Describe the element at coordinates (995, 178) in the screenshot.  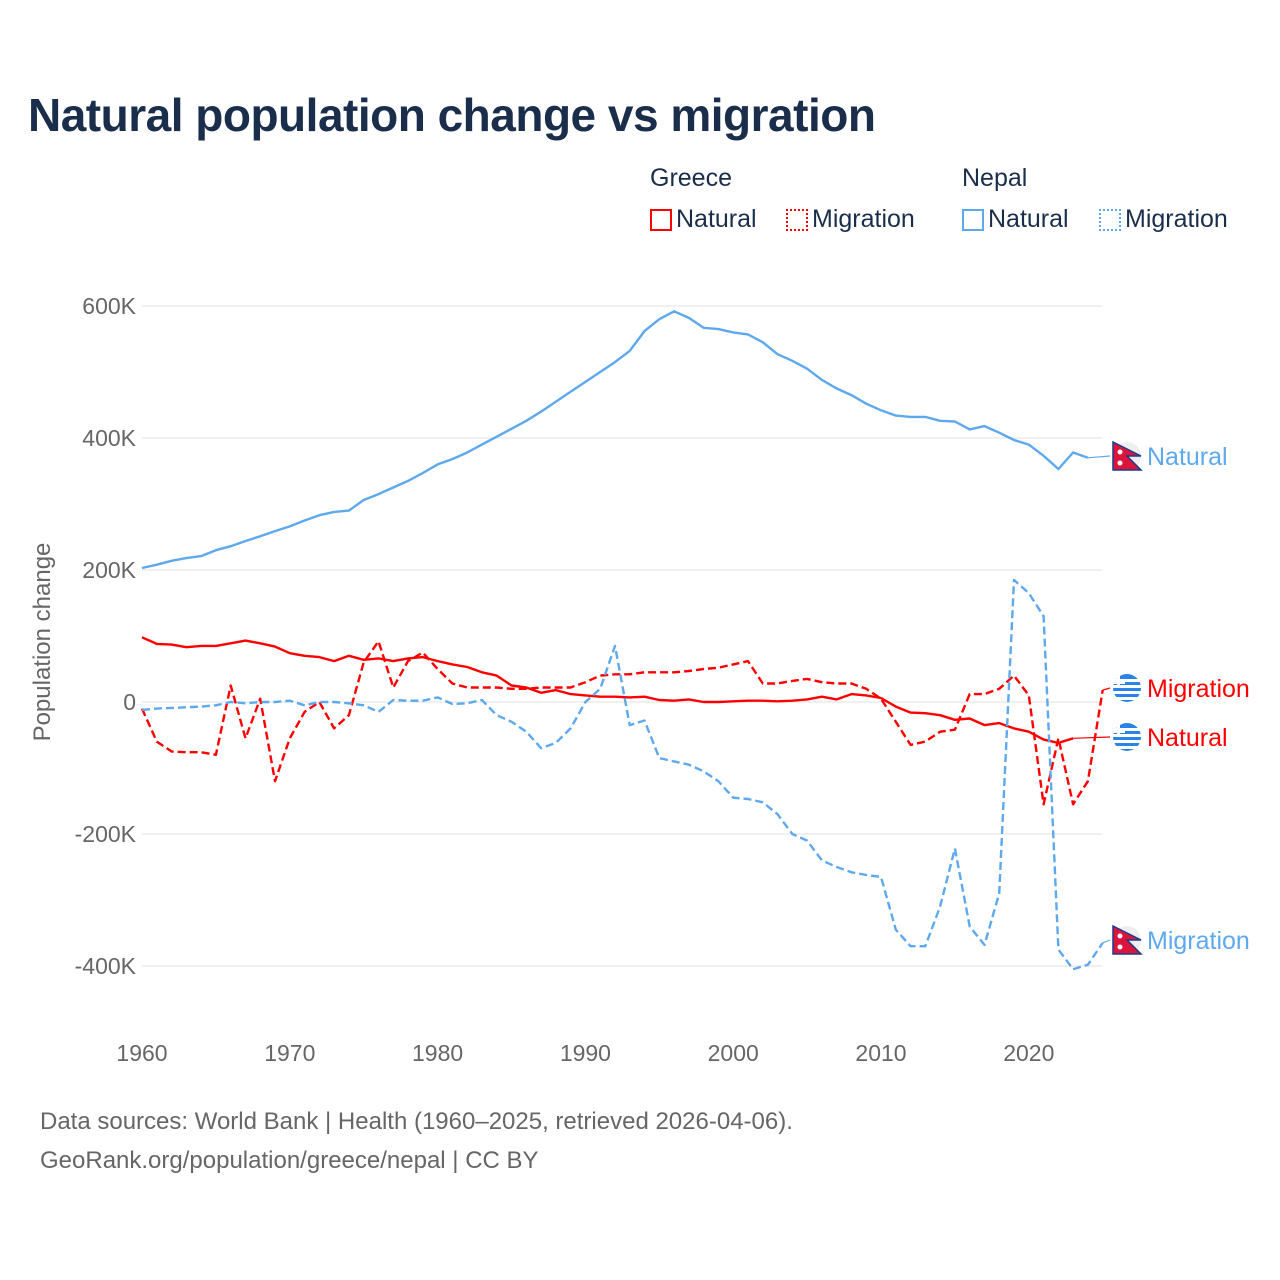
I see `legend-group-nepal: Nepal` at that location.